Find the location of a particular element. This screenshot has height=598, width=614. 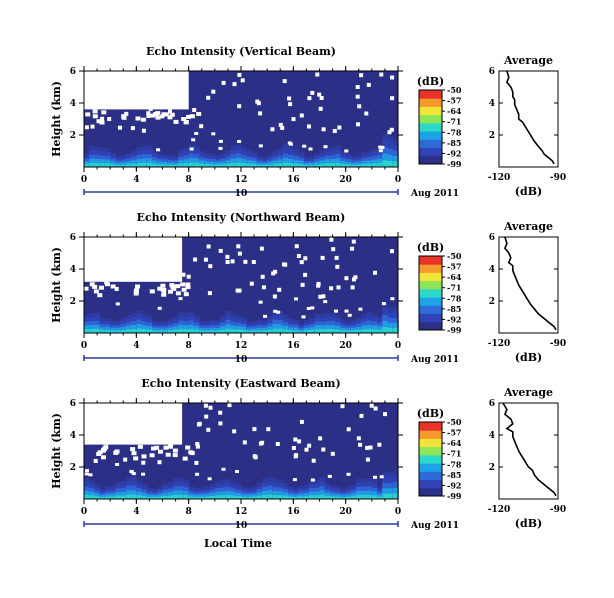

colorbar-tick-label: -57 is located at coordinates (454, 433).